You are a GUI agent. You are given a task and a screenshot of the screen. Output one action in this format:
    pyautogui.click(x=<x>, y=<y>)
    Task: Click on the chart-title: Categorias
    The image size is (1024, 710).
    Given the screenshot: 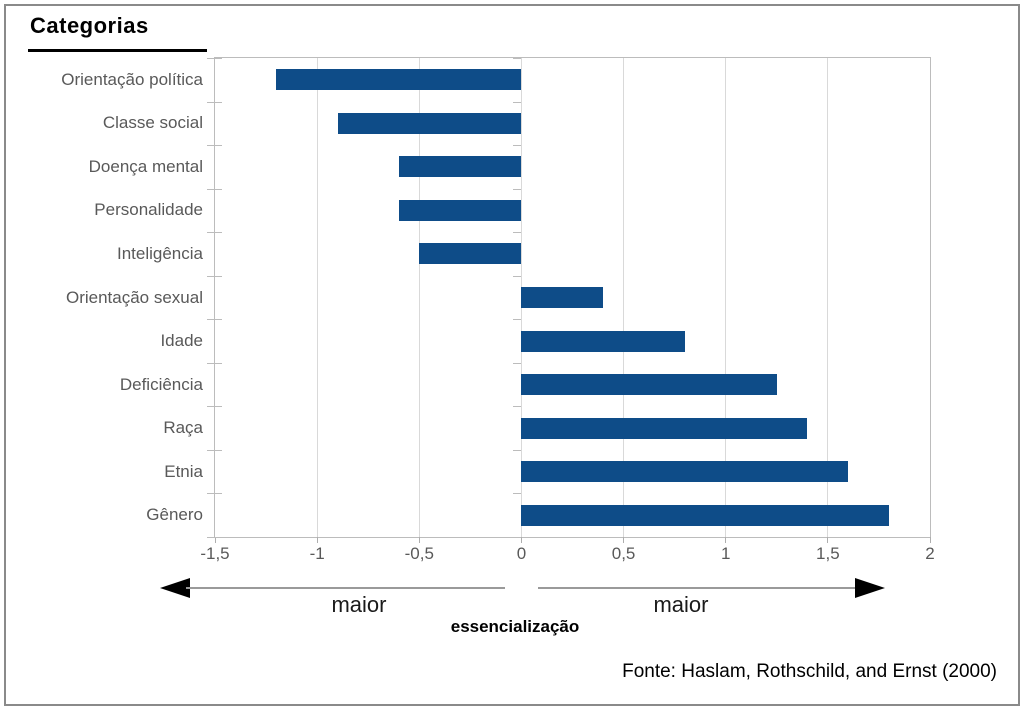 What is the action you would take?
    pyautogui.click(x=89, y=25)
    